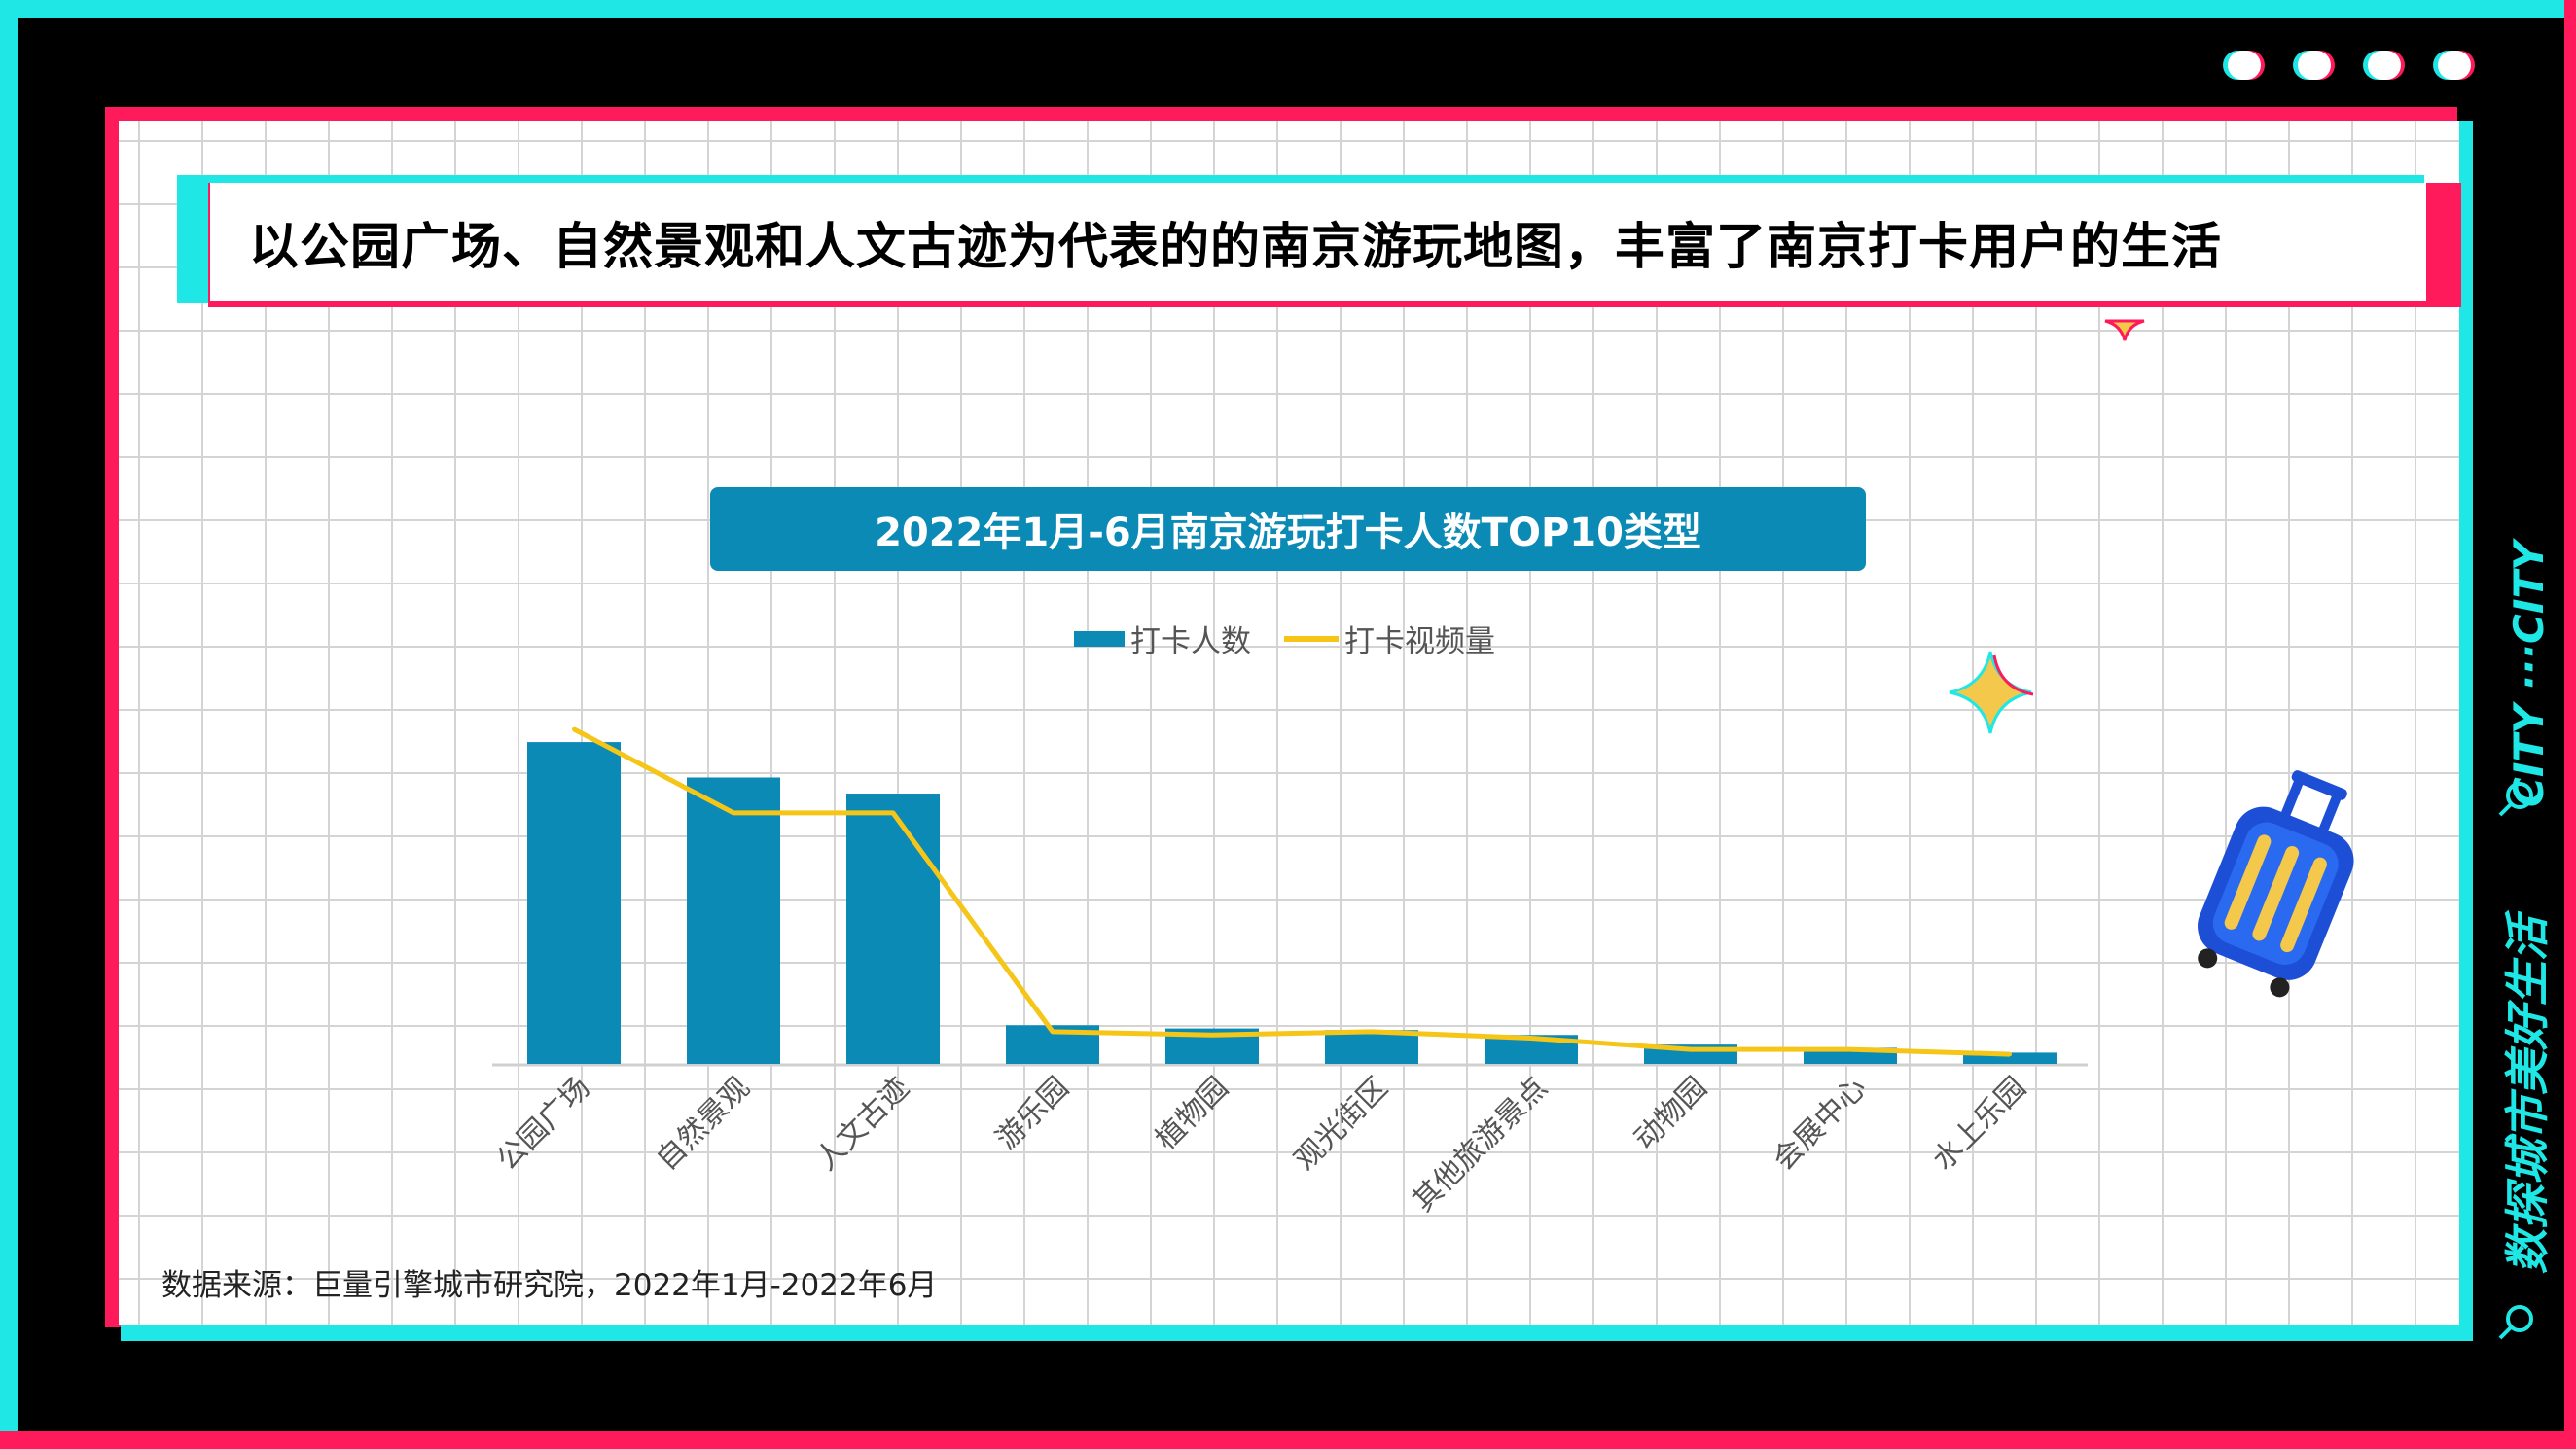 The width and height of the screenshot is (2576, 1449). Describe the element at coordinates (1288, 1440) in the screenshot. I see `frame-bottom-border` at that location.